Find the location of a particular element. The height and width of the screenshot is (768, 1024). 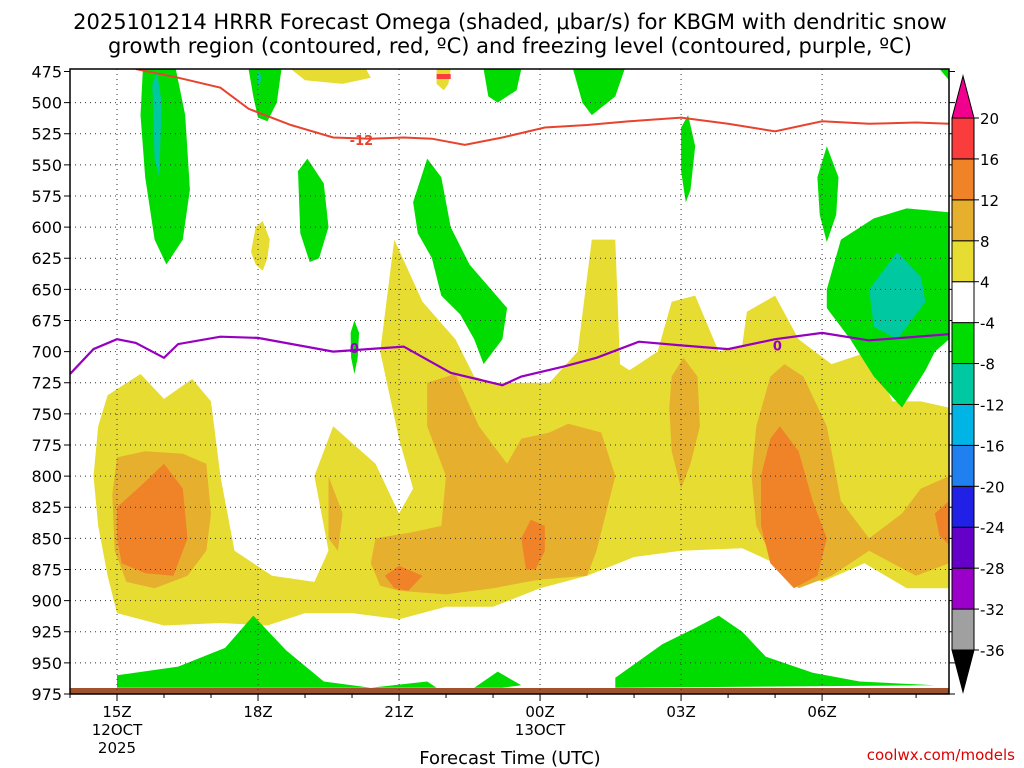

colorbar-arrow-high is located at coordinates (963, 96).